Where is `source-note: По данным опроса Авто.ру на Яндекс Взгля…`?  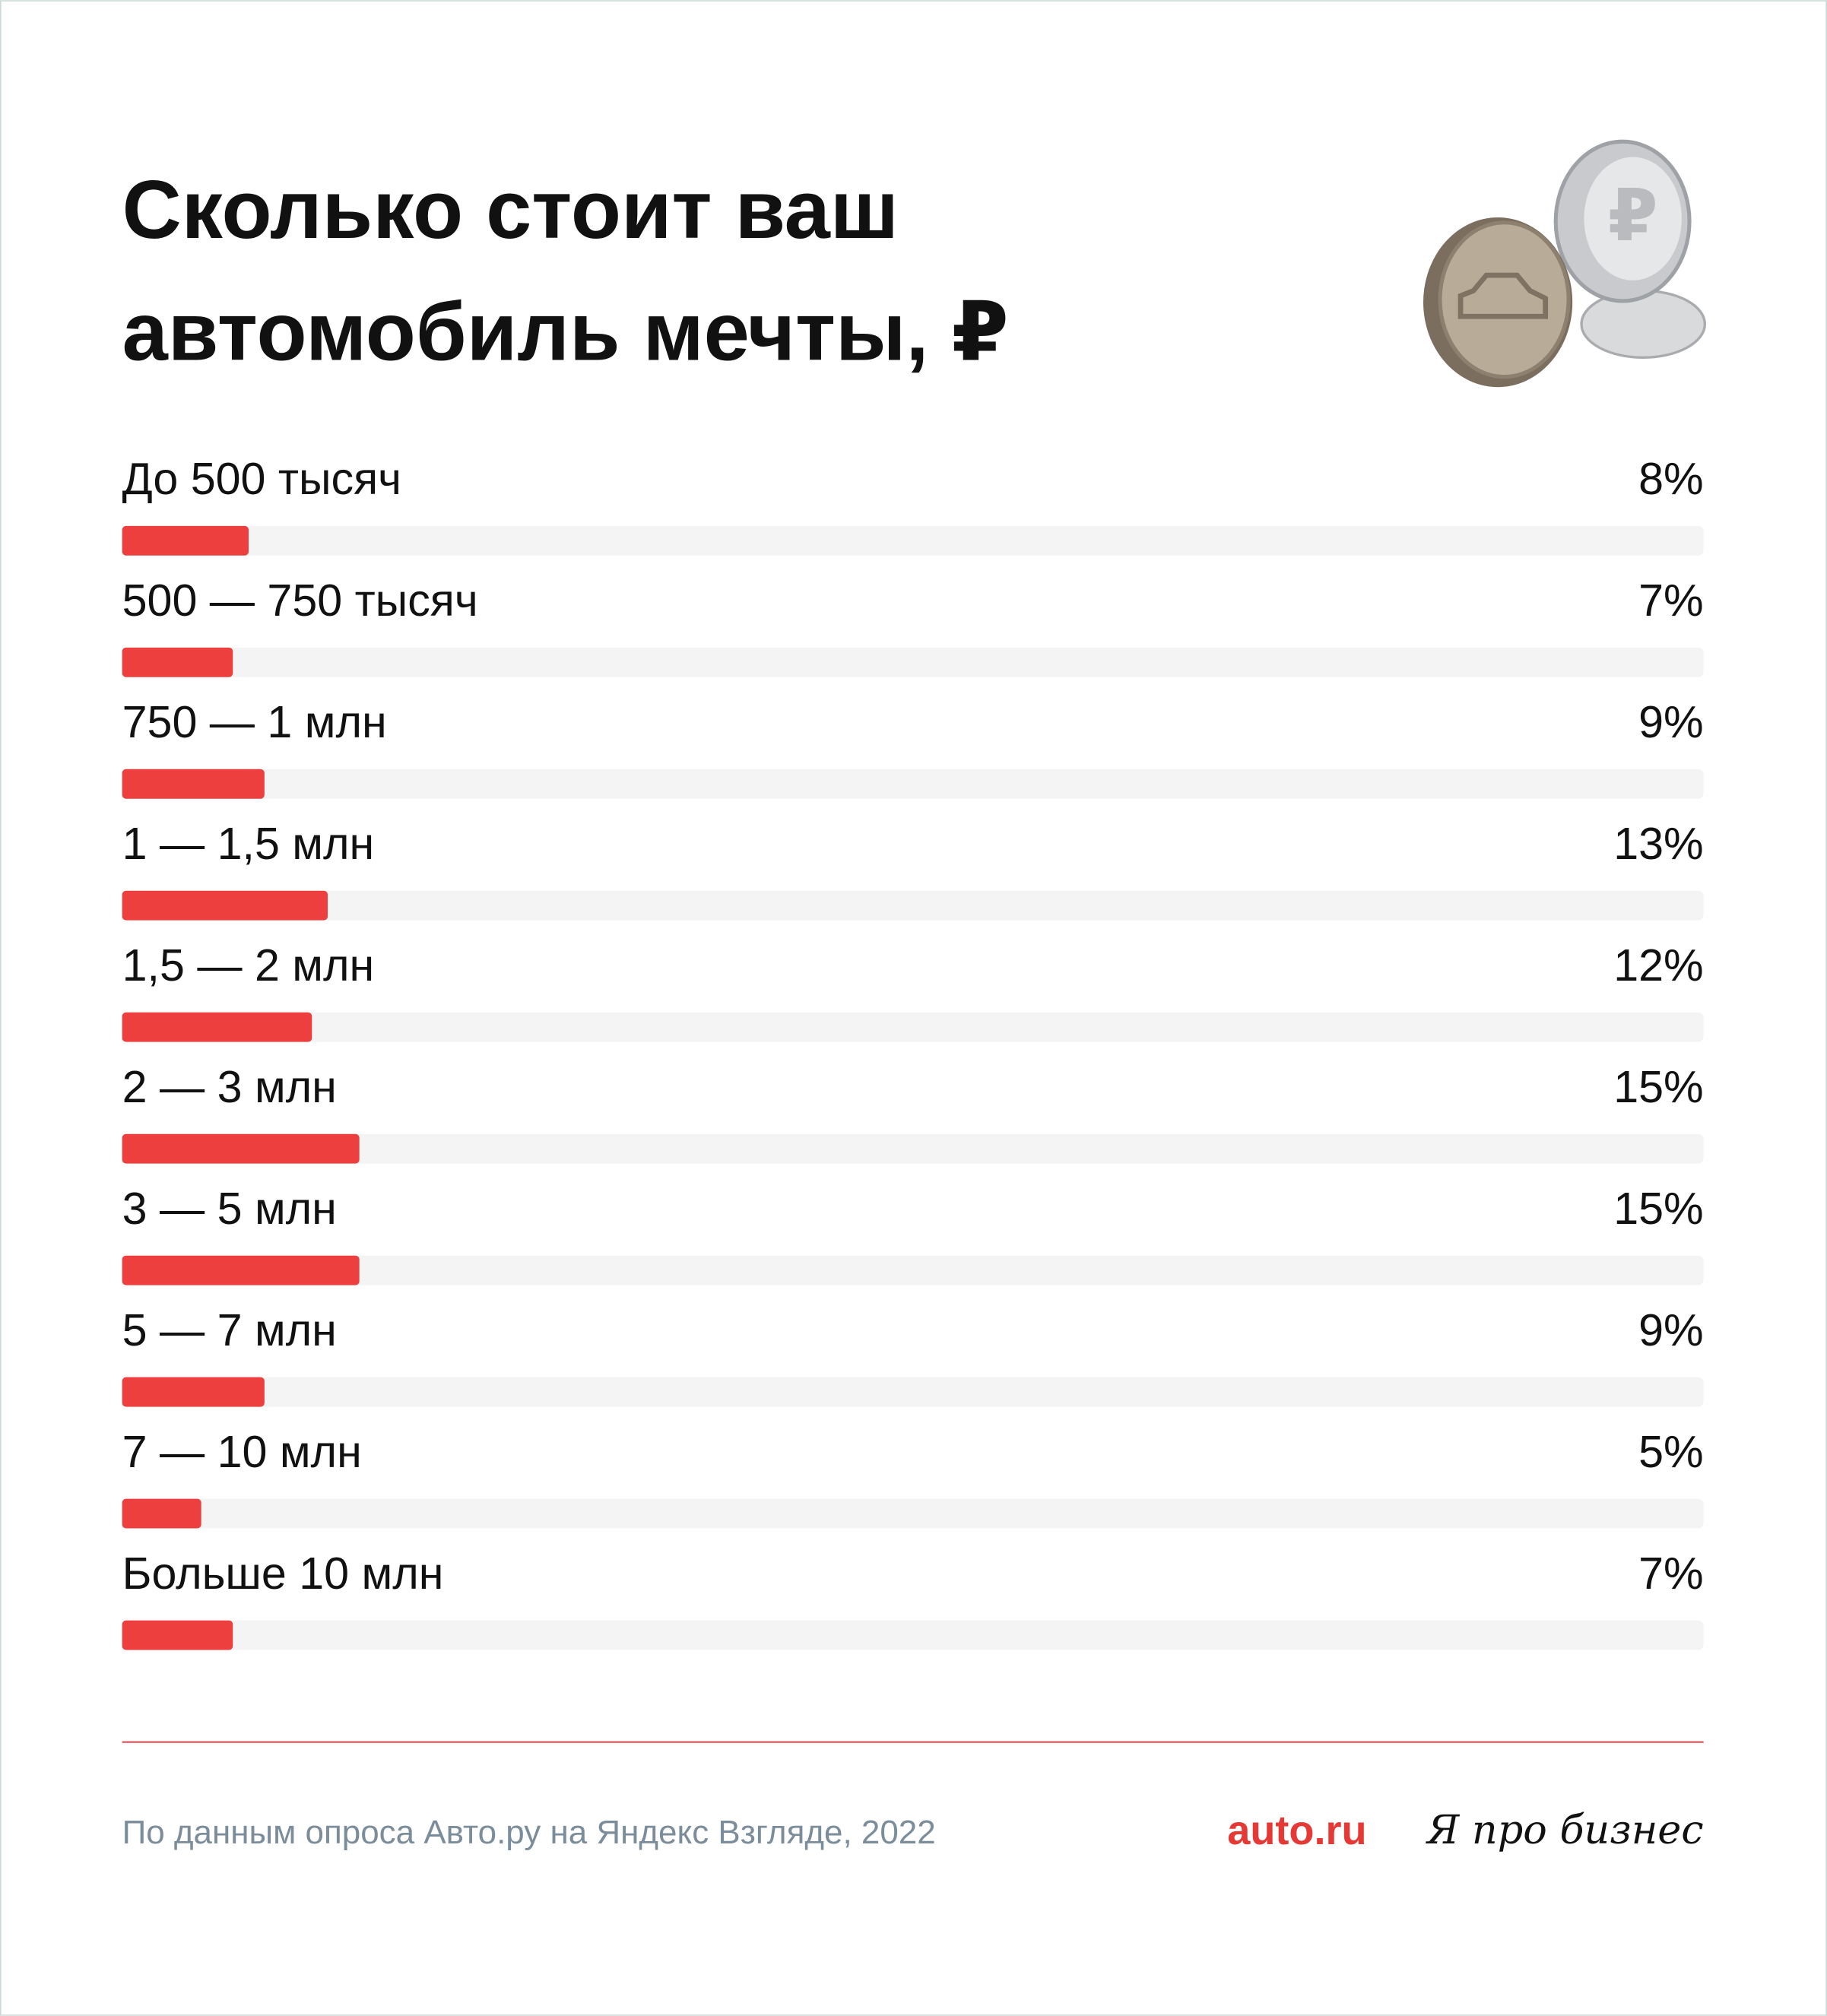
source-note: По данным опроса Авто.ру на Яндекс Взгля… is located at coordinates (529, 1832).